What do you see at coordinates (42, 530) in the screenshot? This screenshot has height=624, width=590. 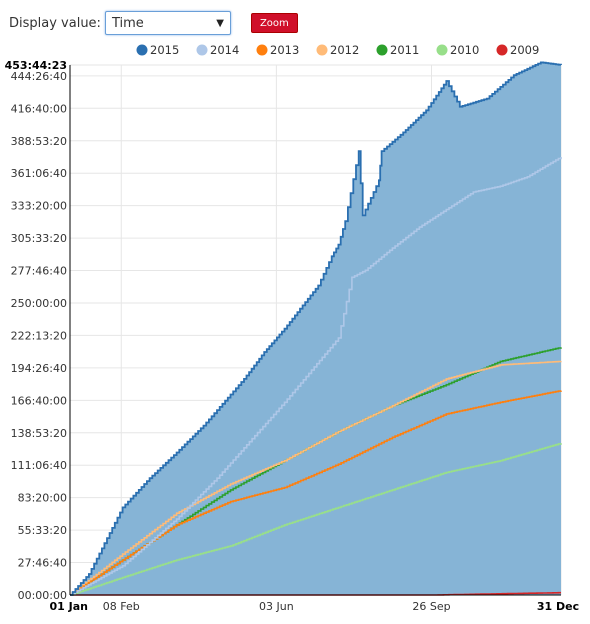 I see `y-tick-label: 55:33:20` at bounding box center [42, 530].